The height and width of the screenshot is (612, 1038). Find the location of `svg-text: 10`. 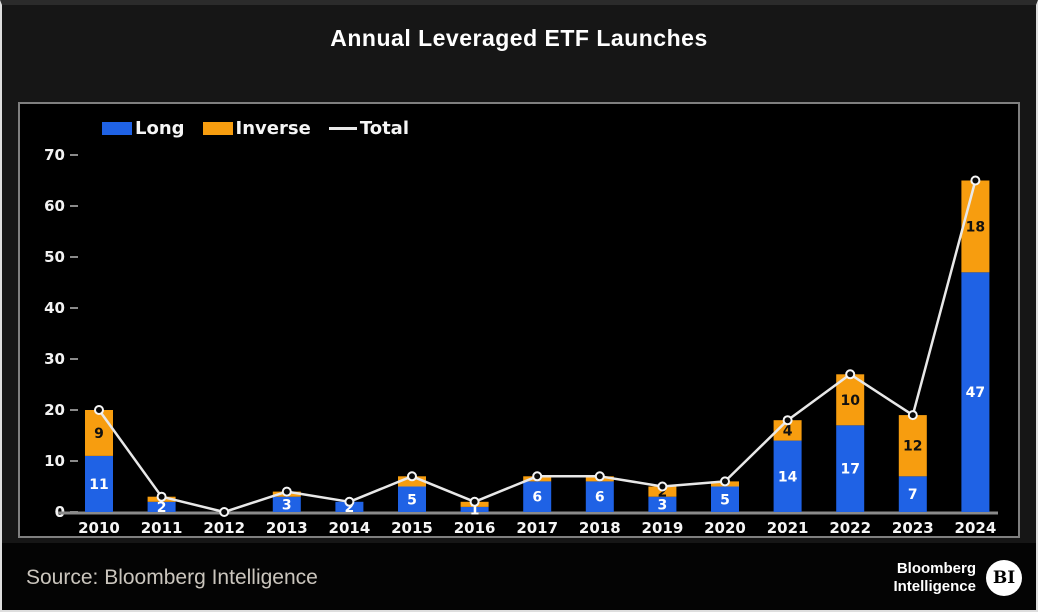

svg-text: 10 is located at coordinates (54, 461).